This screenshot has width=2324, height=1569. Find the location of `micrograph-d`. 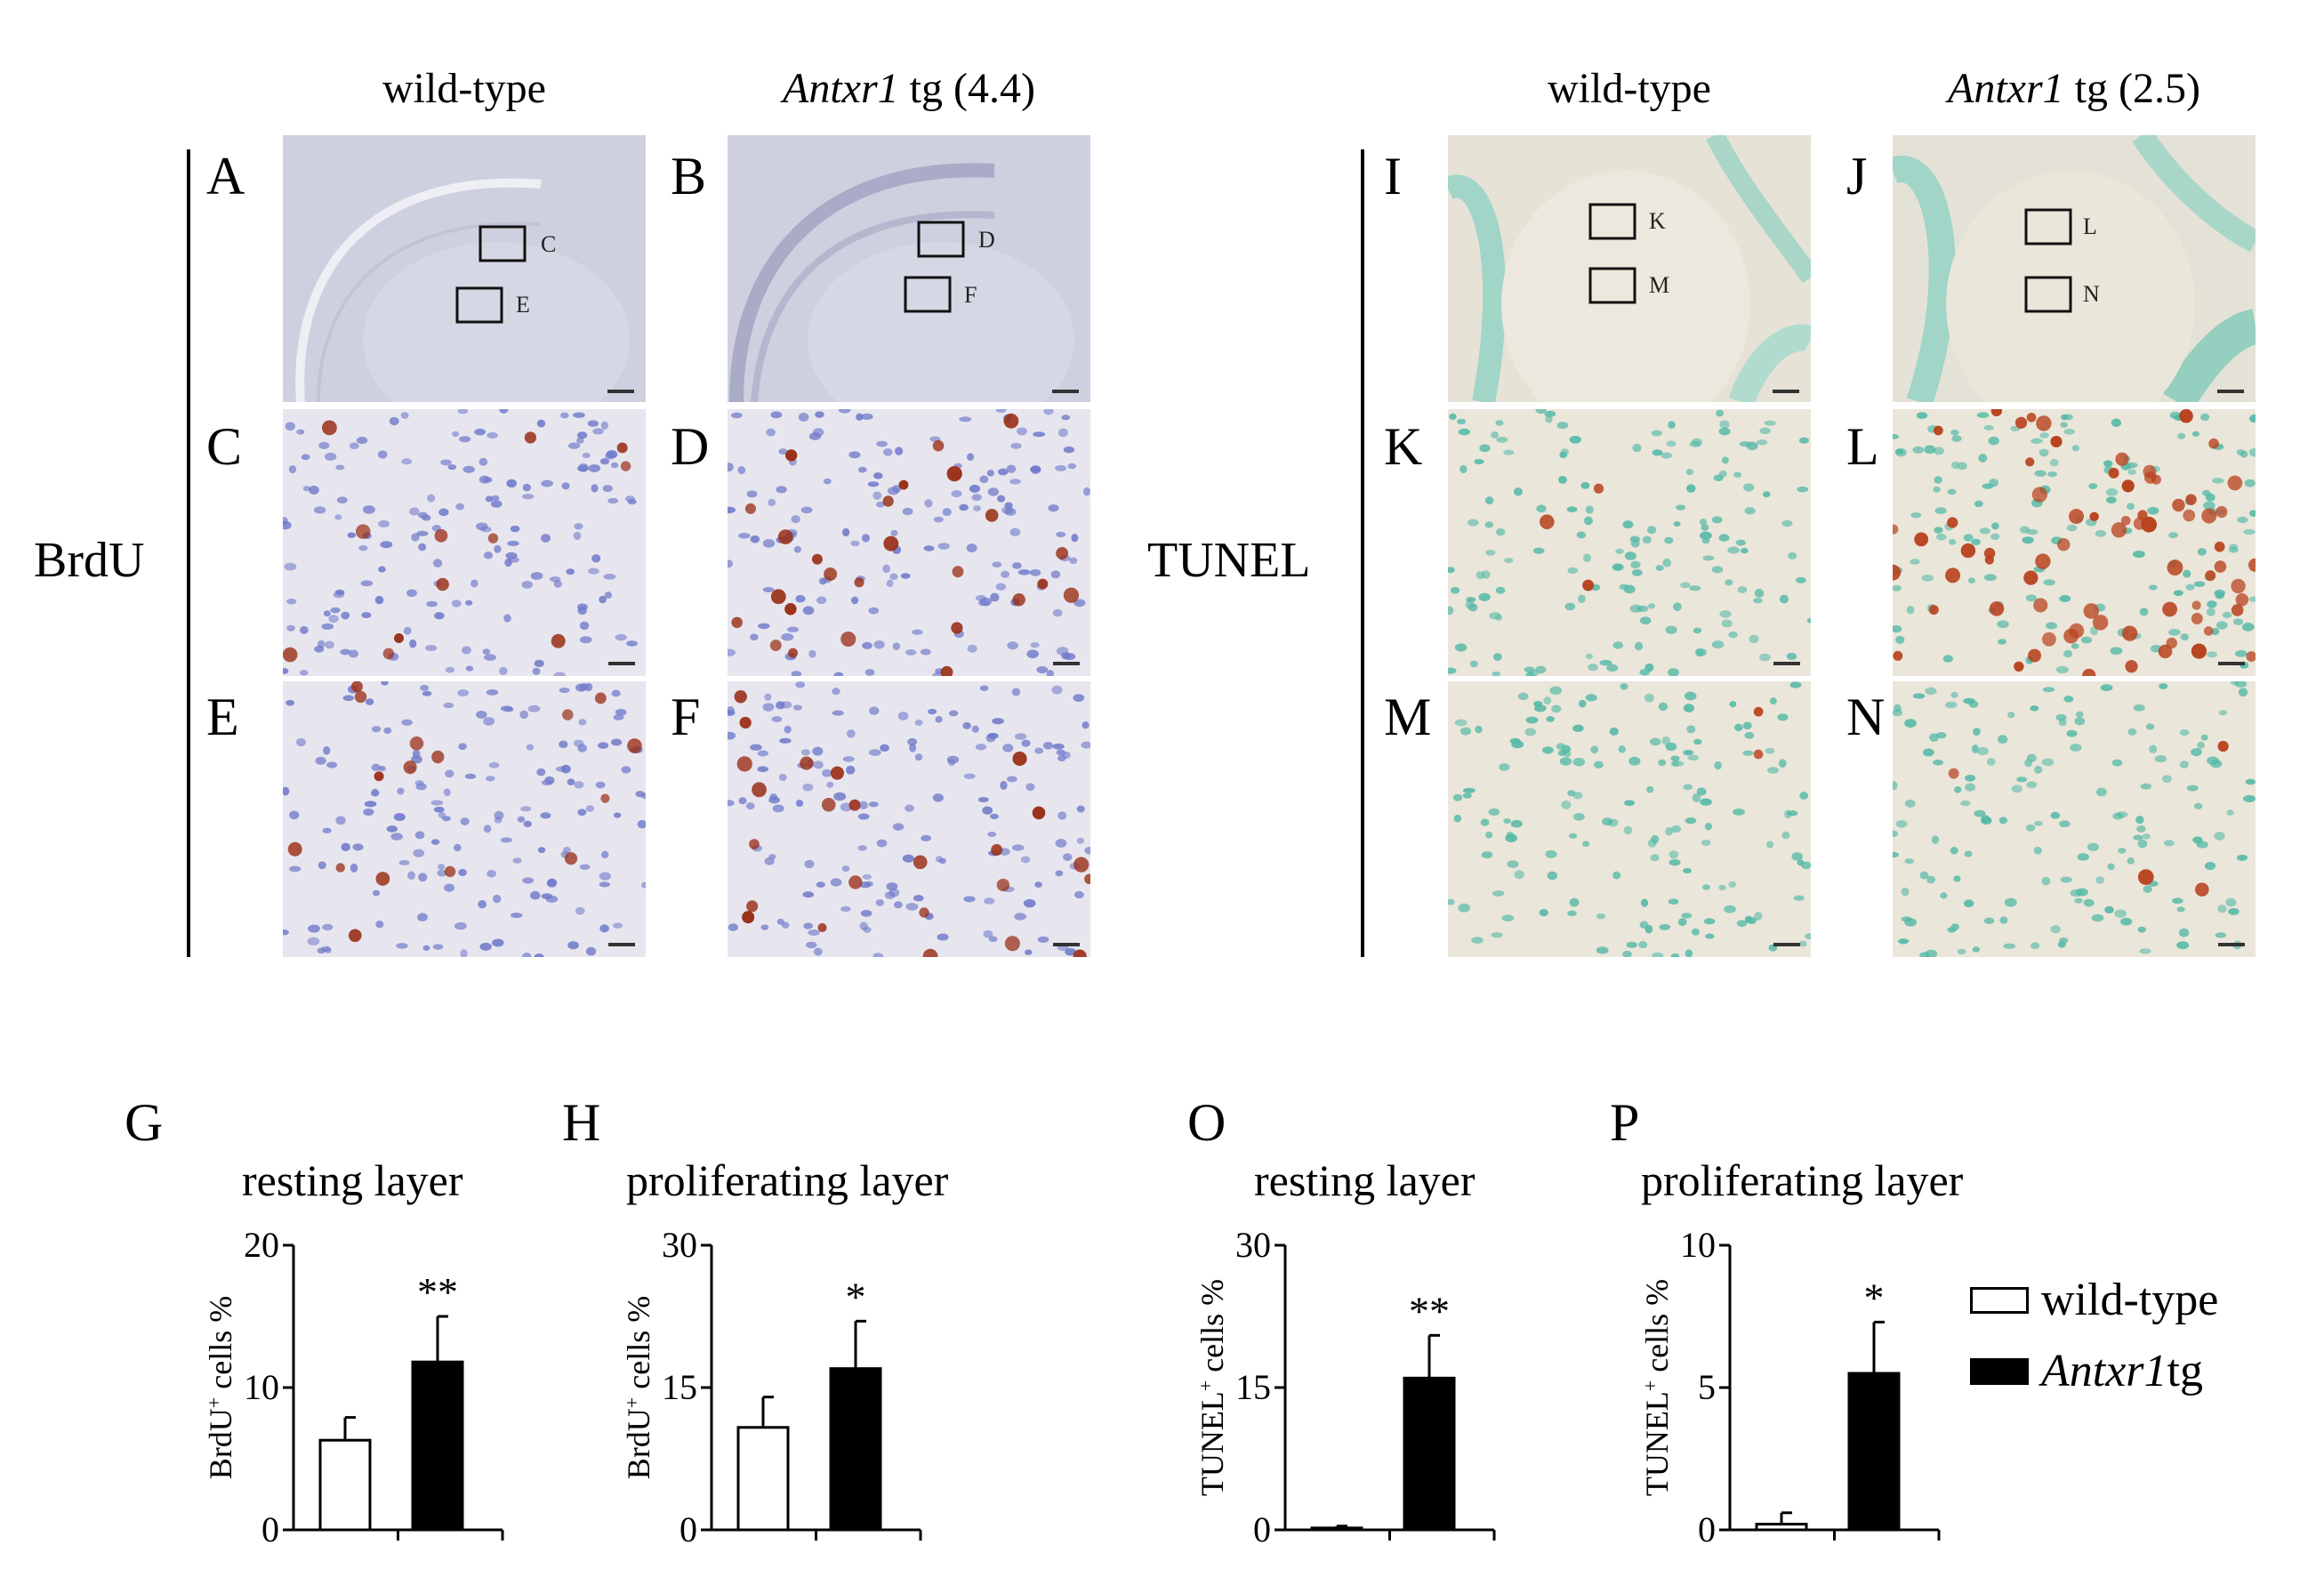

micrograph-d is located at coordinates (909, 542).